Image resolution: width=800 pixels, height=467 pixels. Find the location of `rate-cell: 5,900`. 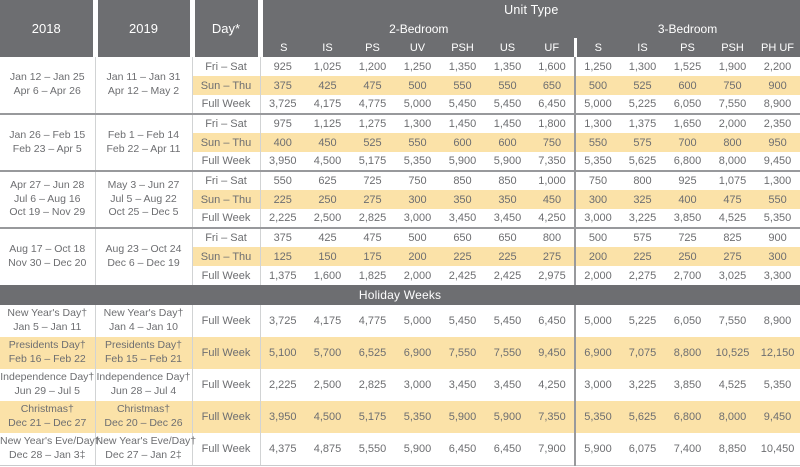

rate-cell: 5,900 is located at coordinates (462, 161).